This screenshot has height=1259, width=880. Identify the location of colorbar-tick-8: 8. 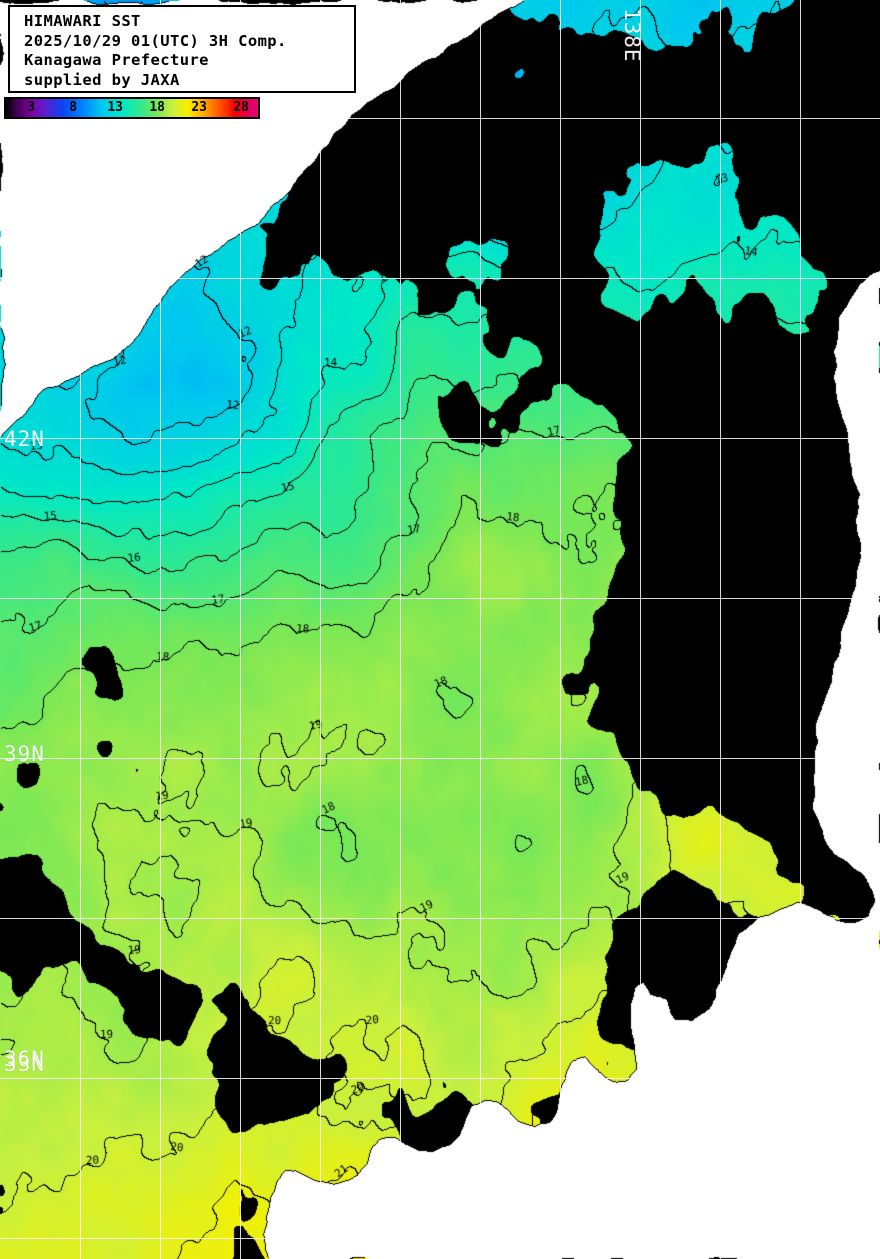
(73, 107).